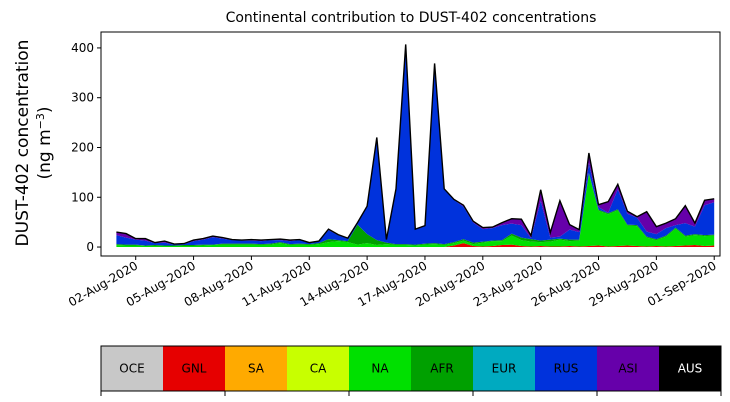 This screenshot has height=402, width=730. I want to click on legend-label-aus: AUS, so click(690, 369).